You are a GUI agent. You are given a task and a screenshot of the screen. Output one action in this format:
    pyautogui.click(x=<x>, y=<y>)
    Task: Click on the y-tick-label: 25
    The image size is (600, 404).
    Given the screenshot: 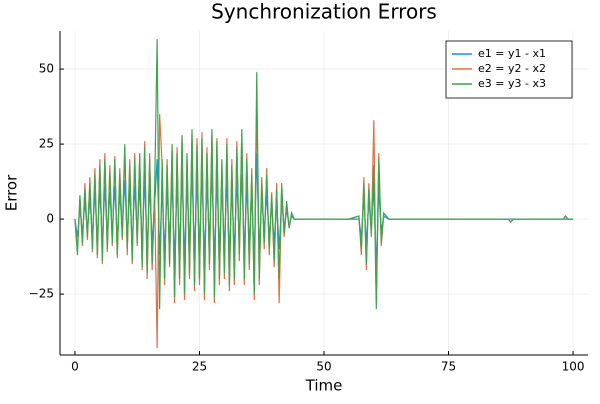 What is the action you would take?
    pyautogui.click(x=46, y=144)
    